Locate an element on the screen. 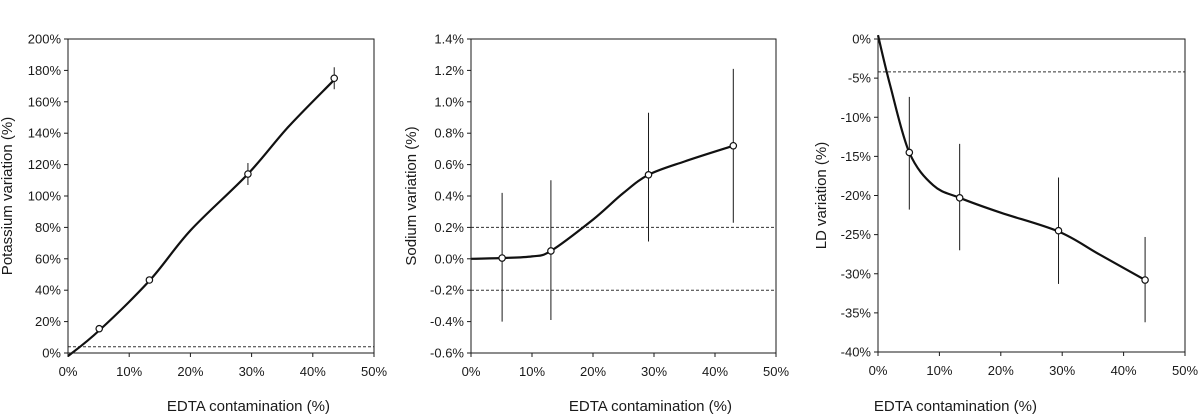 Image resolution: width=1200 pixels, height=414 pixels. y-tick-label: 100% is located at coordinates (45, 196).